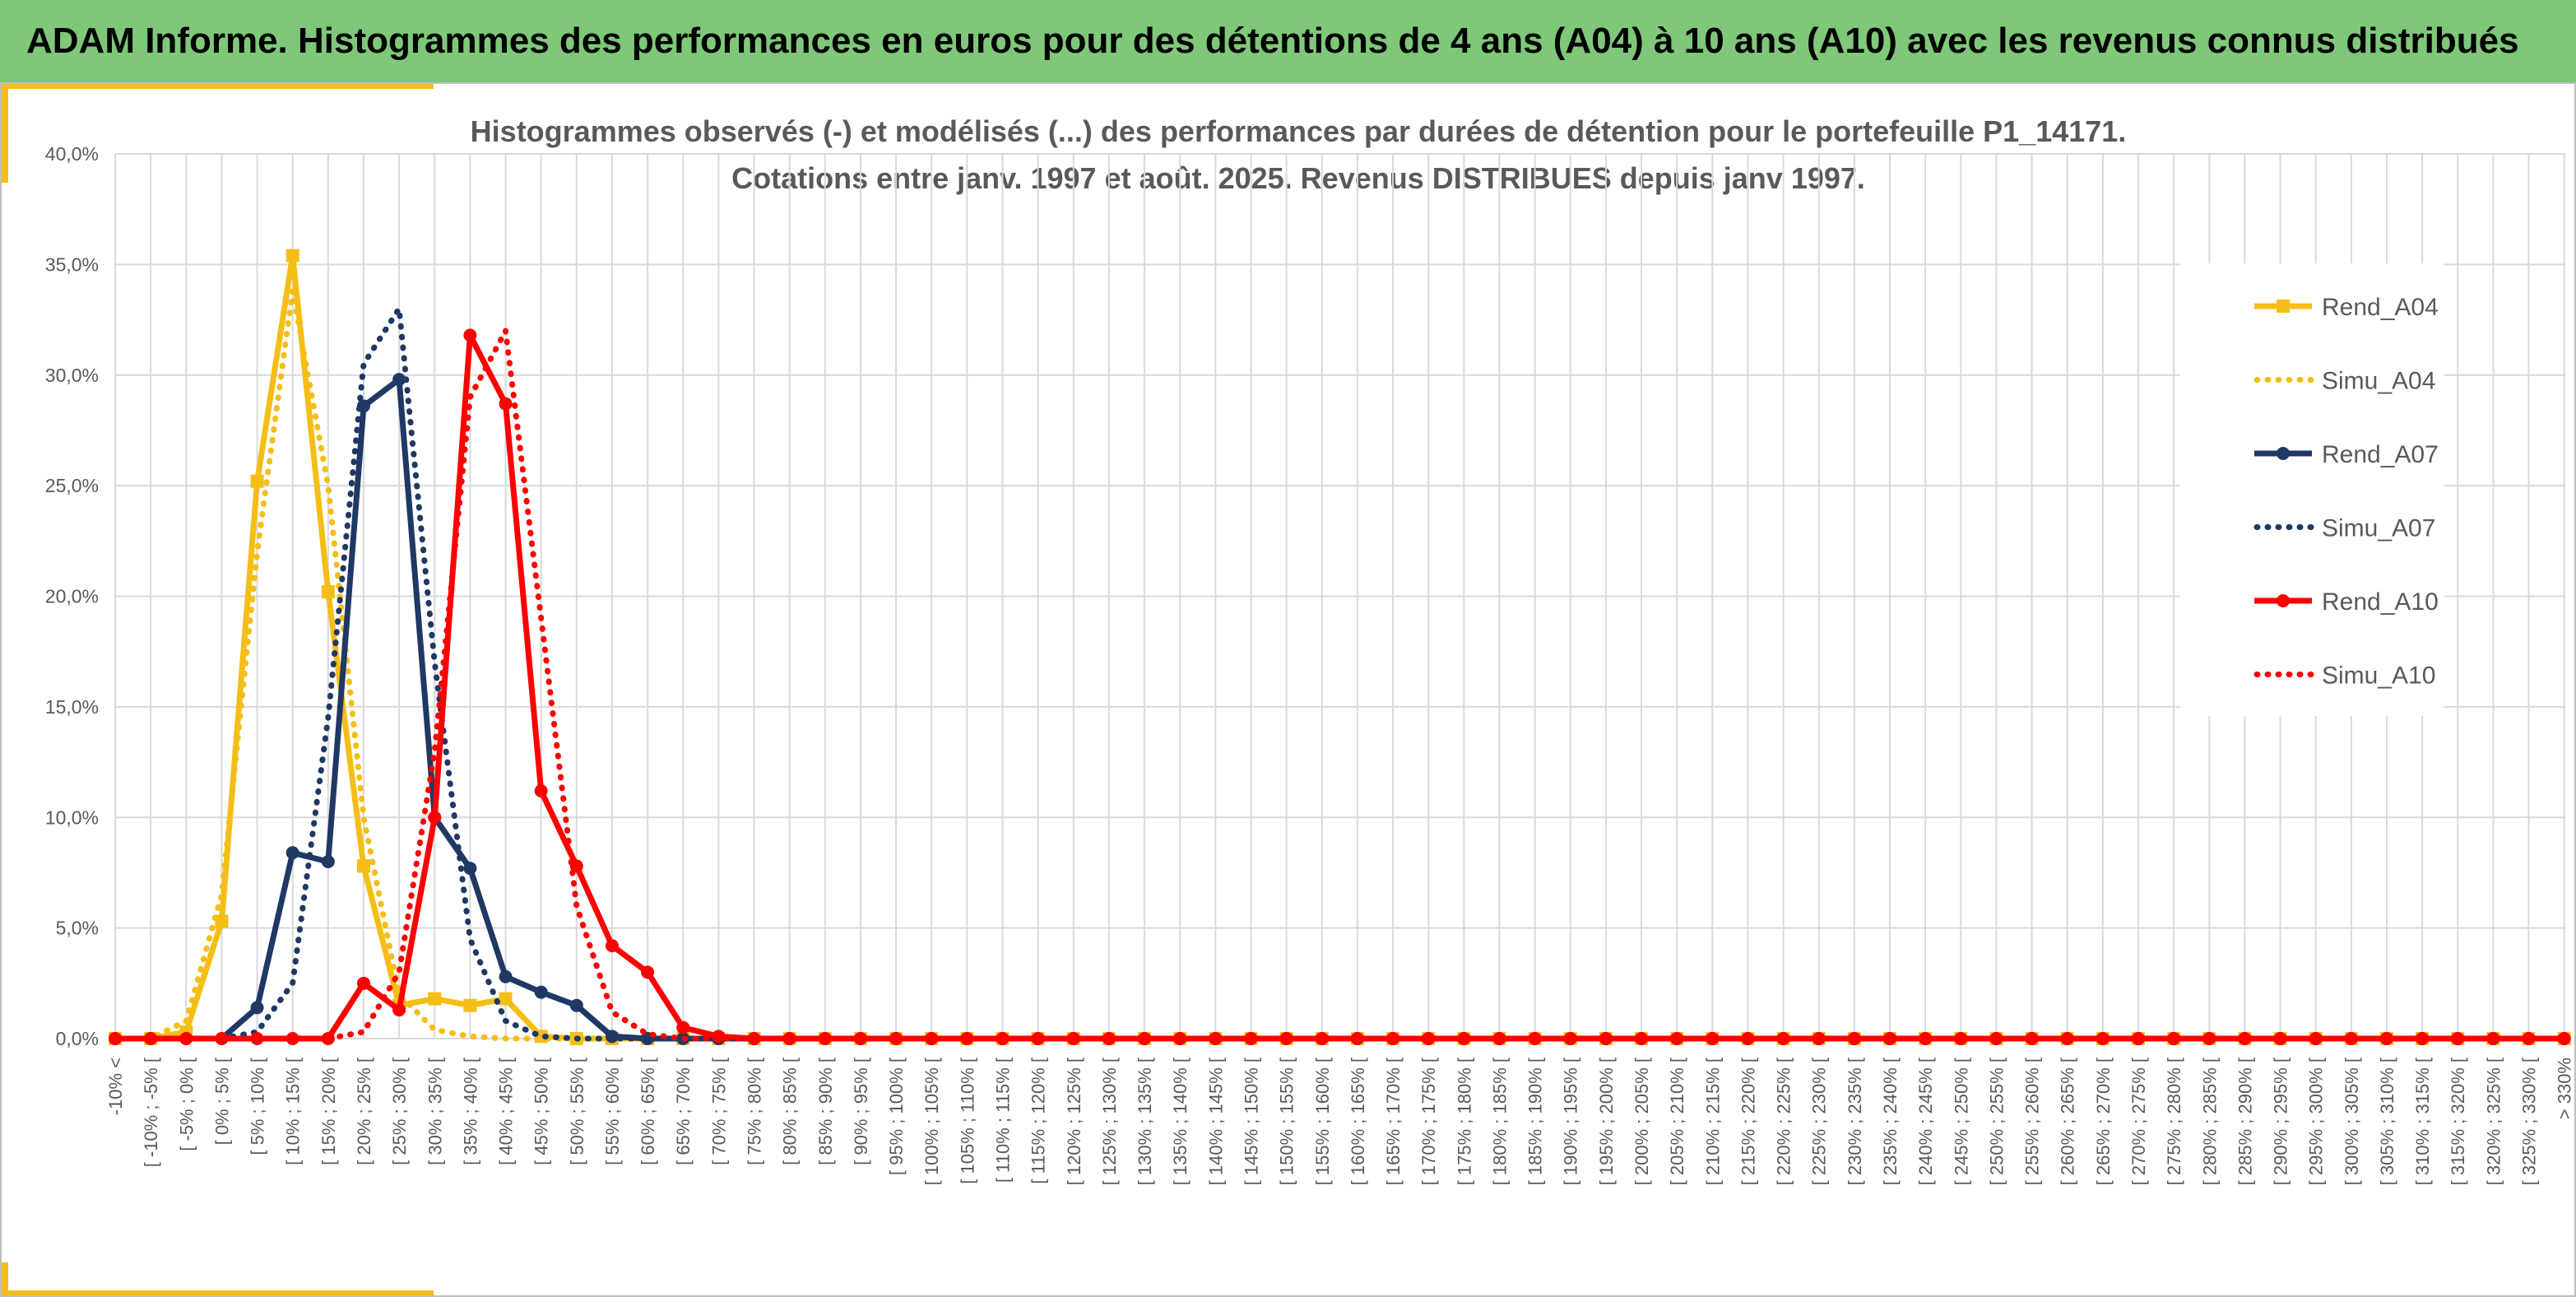  What do you see at coordinates (1997, 1121) in the screenshot?
I see `x-tick-label: [ 250% ; 255% [` at bounding box center [1997, 1121].